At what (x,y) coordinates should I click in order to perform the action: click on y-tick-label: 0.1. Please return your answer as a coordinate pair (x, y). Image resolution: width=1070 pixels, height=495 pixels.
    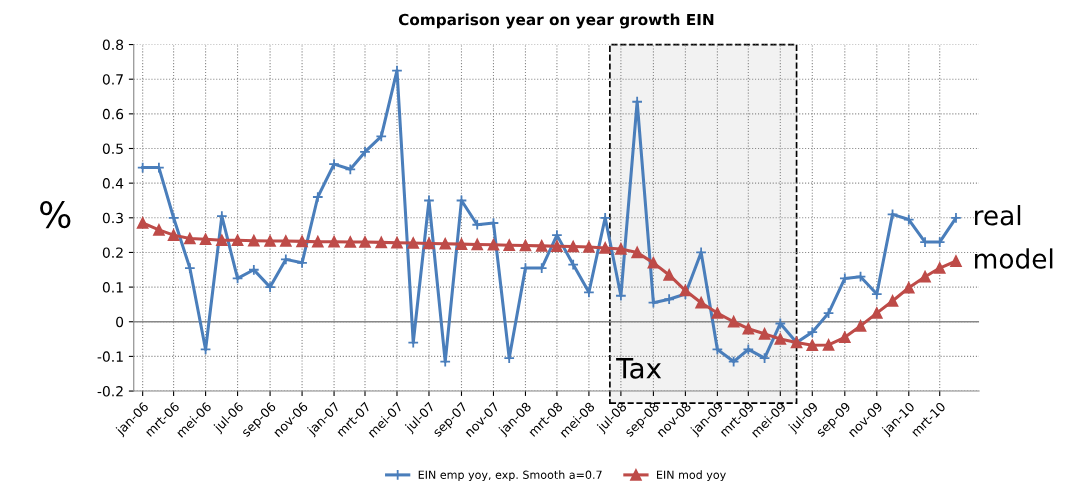
    Looking at the image, I should click on (112, 287).